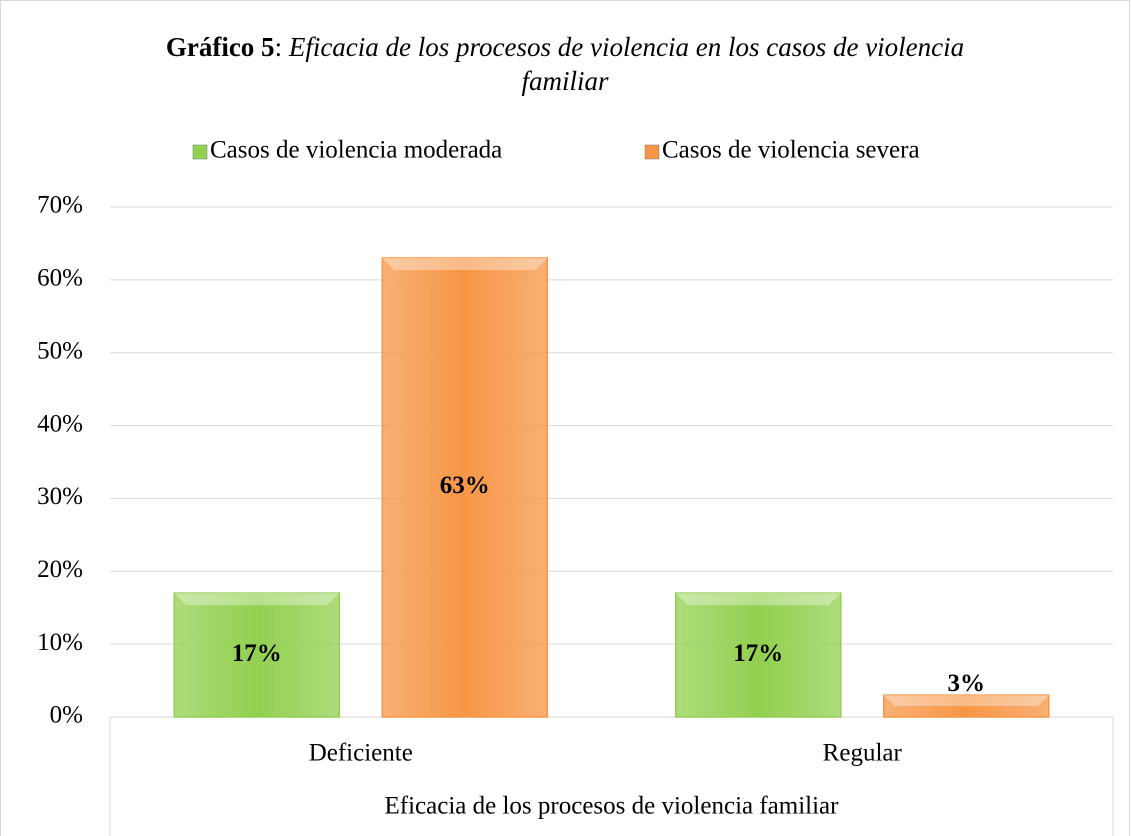 The image size is (1131, 836). What do you see at coordinates (60, 350) in the screenshot?
I see `y-tick-label: 50%` at bounding box center [60, 350].